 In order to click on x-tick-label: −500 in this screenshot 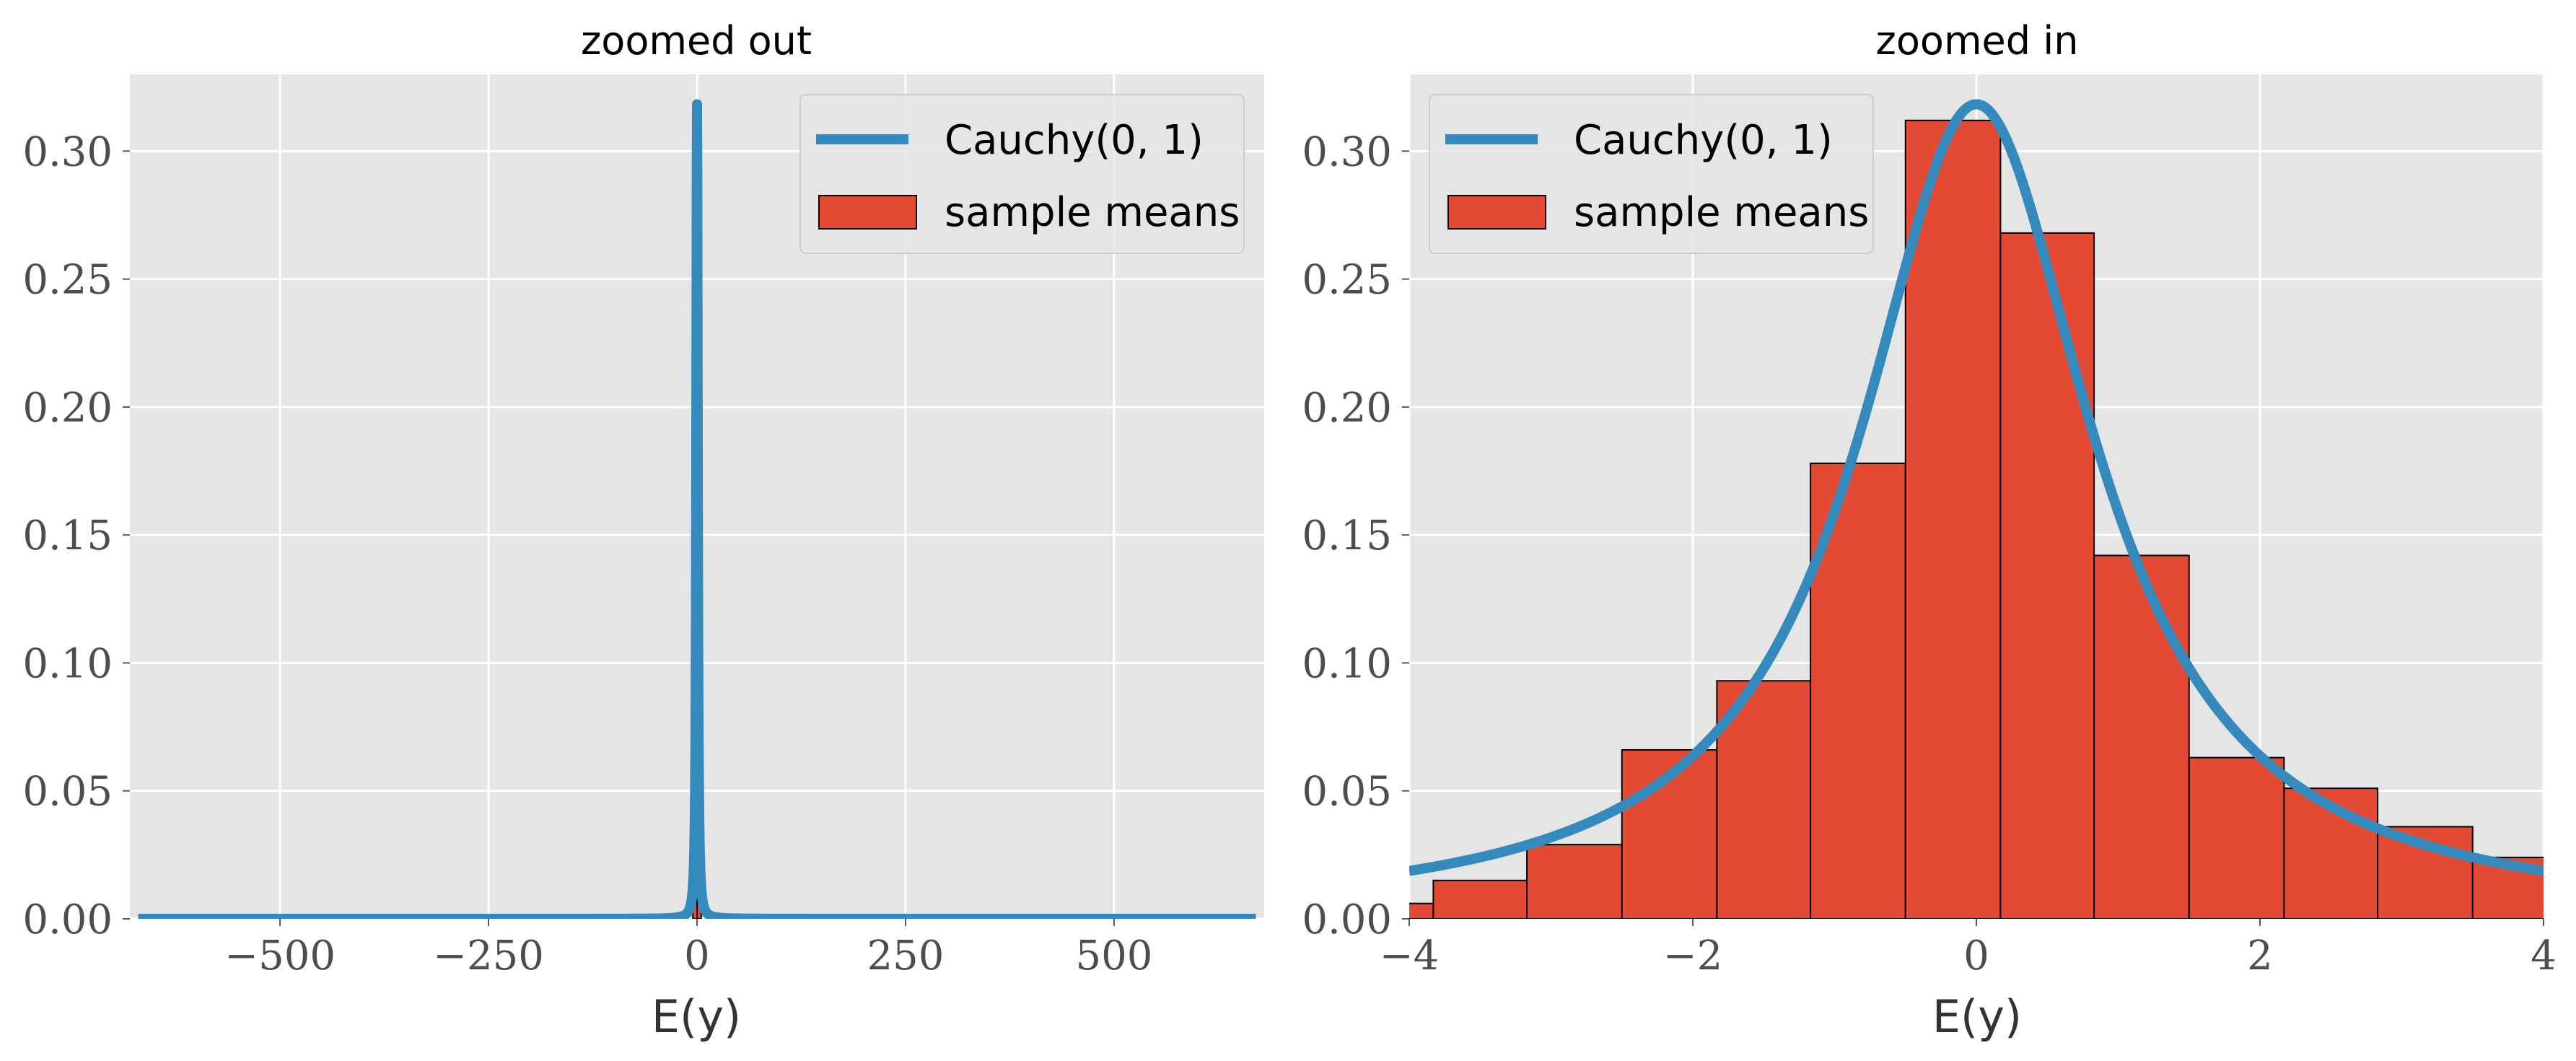, I will do `click(280, 956)`.